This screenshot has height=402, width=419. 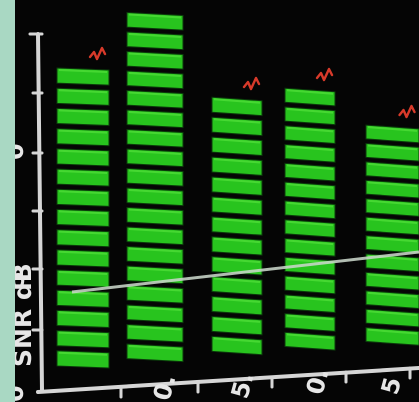 I want to click on reference-threshold-line, so click(x=245, y=272).